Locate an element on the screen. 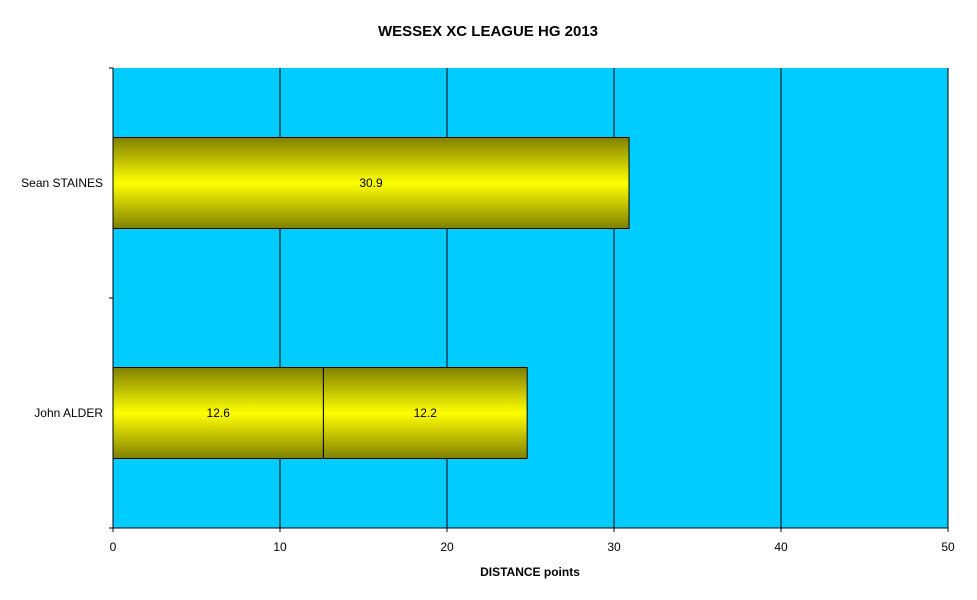  data-label-1-1: 12.2 is located at coordinates (426, 413).